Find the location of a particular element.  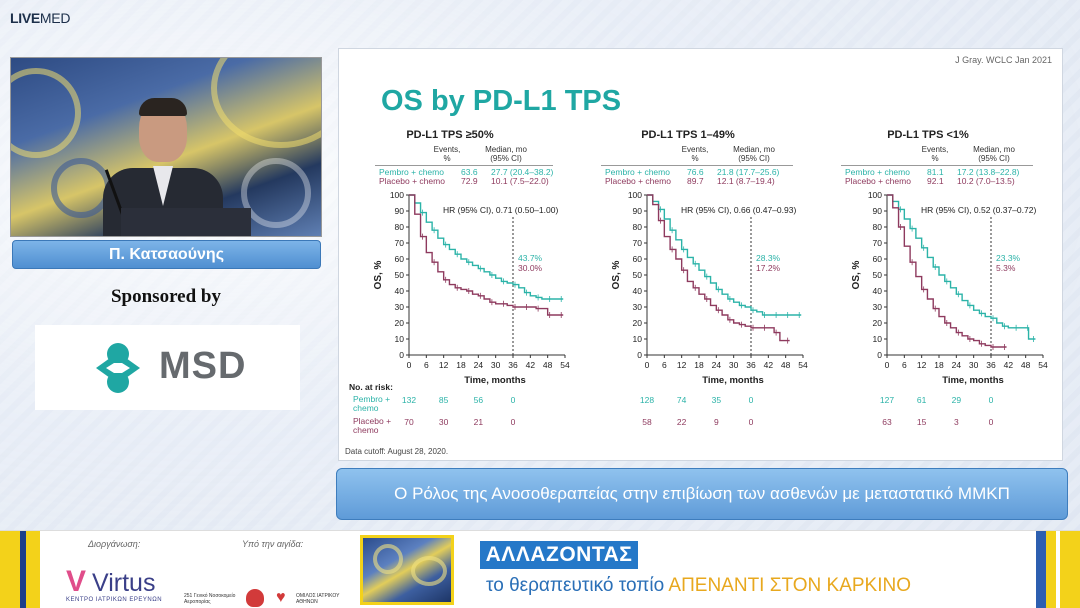

pembro-landmark: 28.3% is located at coordinates (768, 258).